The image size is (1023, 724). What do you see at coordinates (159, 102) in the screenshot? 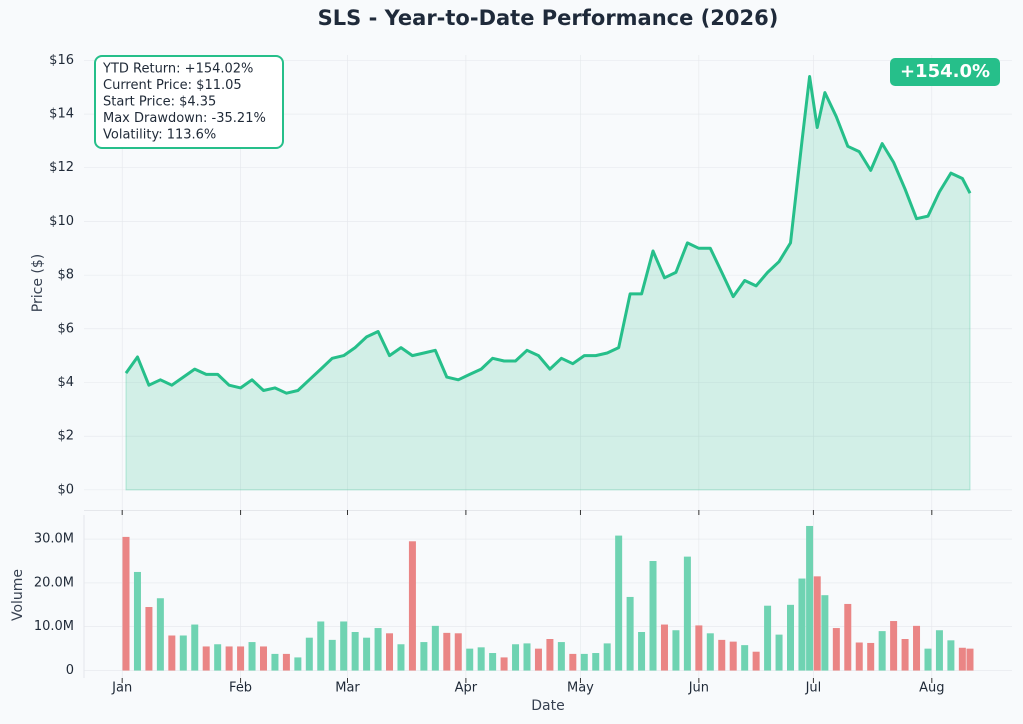
I see `stats-line: Start Price: $4.35` at bounding box center [159, 102].